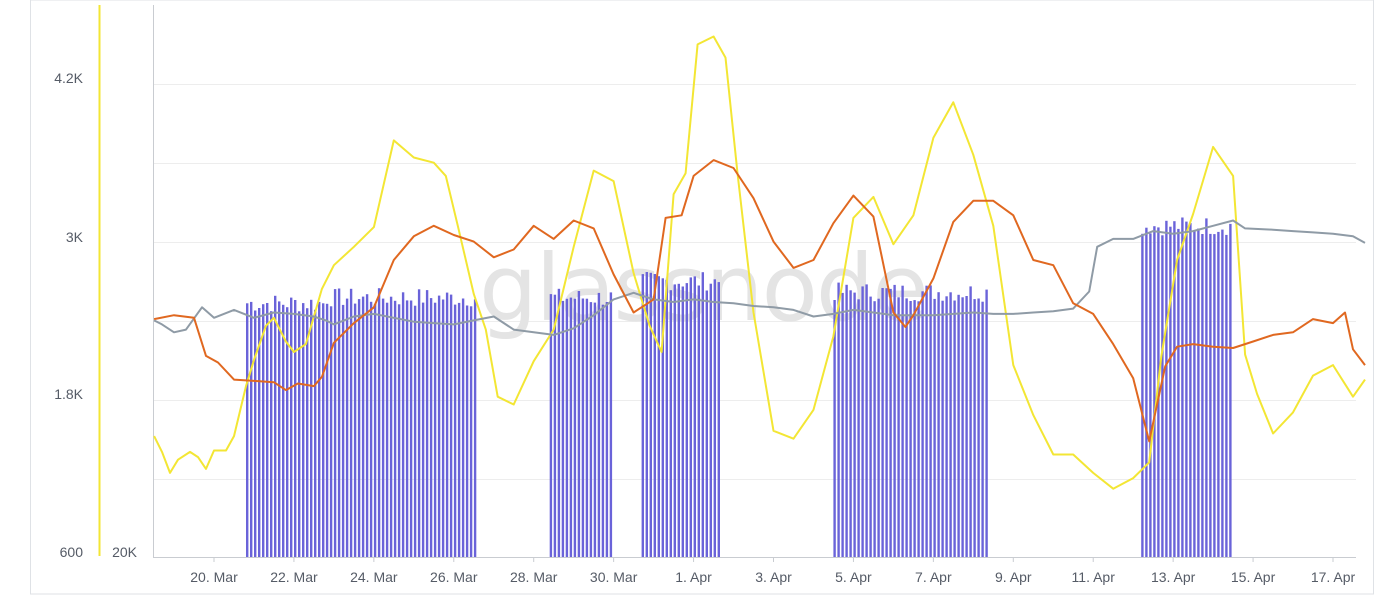  Describe the element at coordinates (773, 577) in the screenshot. I see `x-tick-label: 3. Apr` at that location.